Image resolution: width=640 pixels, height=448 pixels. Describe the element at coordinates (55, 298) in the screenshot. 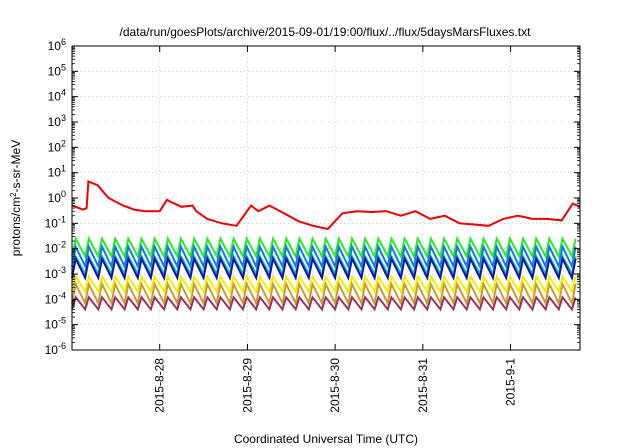

I see `y-tick-label: 10⁻⁴` at that location.